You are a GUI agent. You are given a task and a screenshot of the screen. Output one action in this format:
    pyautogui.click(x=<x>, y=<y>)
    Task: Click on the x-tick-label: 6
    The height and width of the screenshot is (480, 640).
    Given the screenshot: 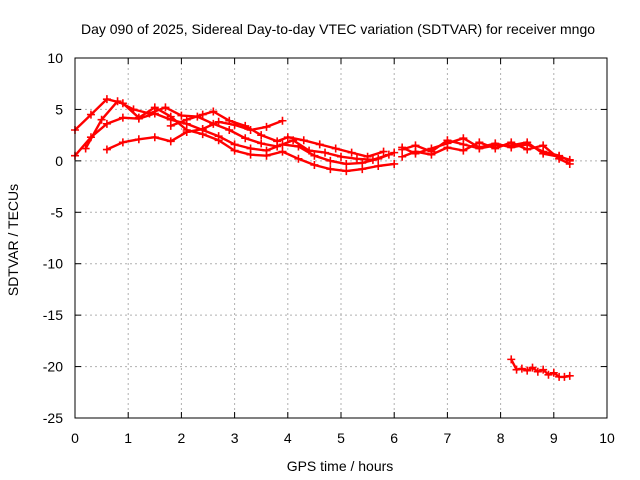 What is the action you would take?
    pyautogui.click(x=394, y=438)
    